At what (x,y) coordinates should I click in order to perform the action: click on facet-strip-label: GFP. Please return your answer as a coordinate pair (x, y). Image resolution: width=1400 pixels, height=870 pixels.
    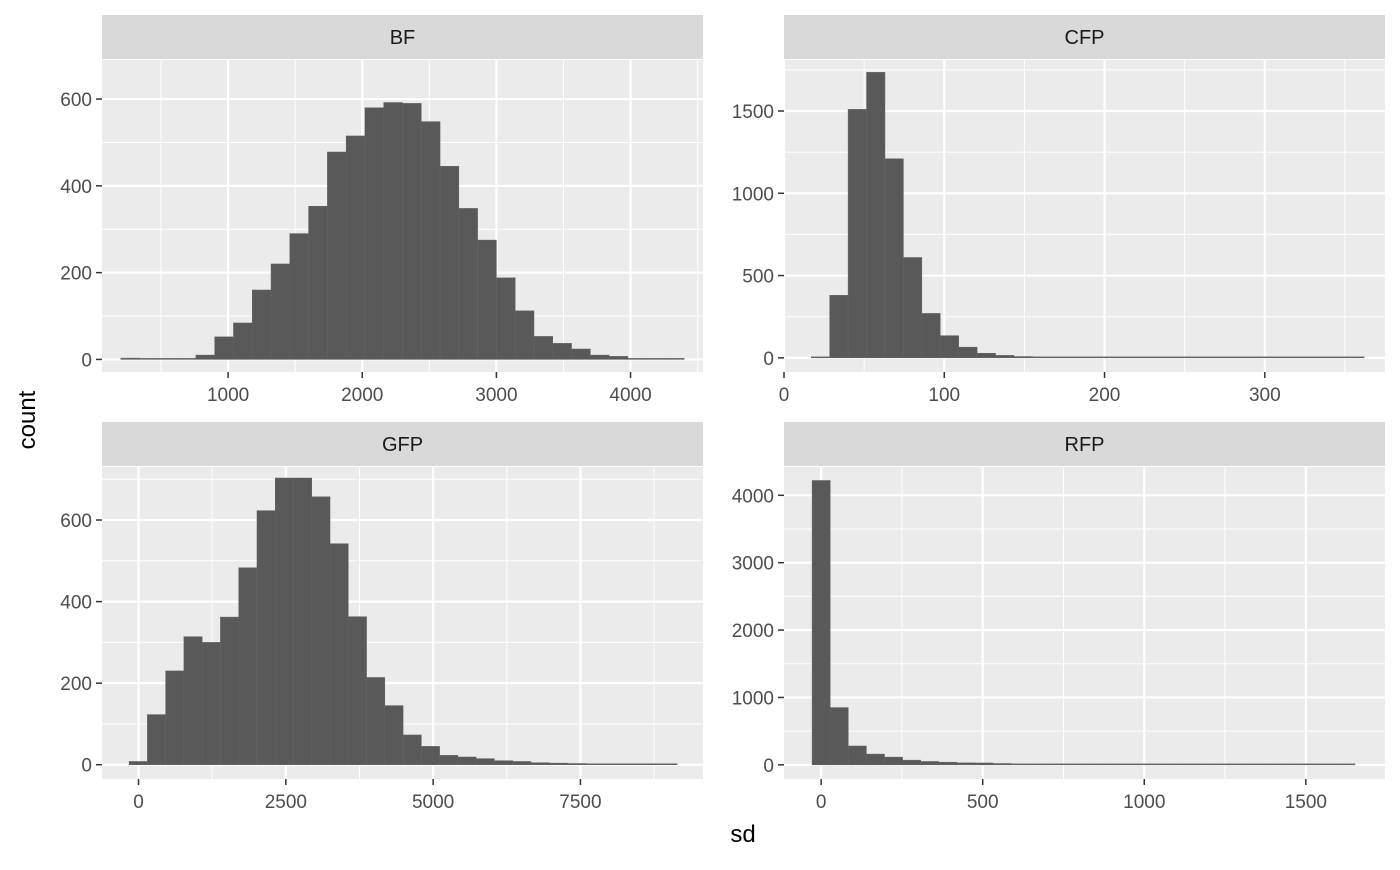
    Looking at the image, I should click on (402, 445).